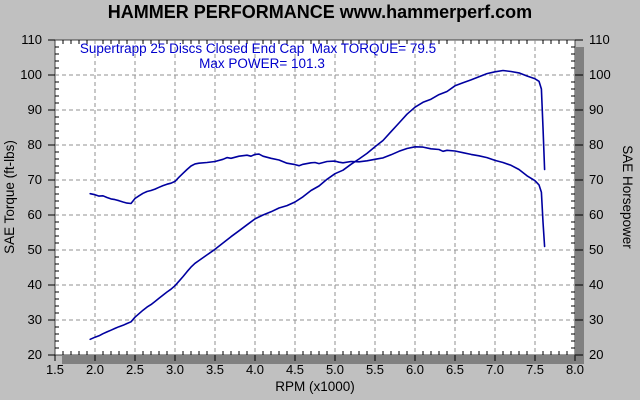 The height and width of the screenshot is (400, 640). I want to click on y-tick-label-right: 100, so click(600, 74).